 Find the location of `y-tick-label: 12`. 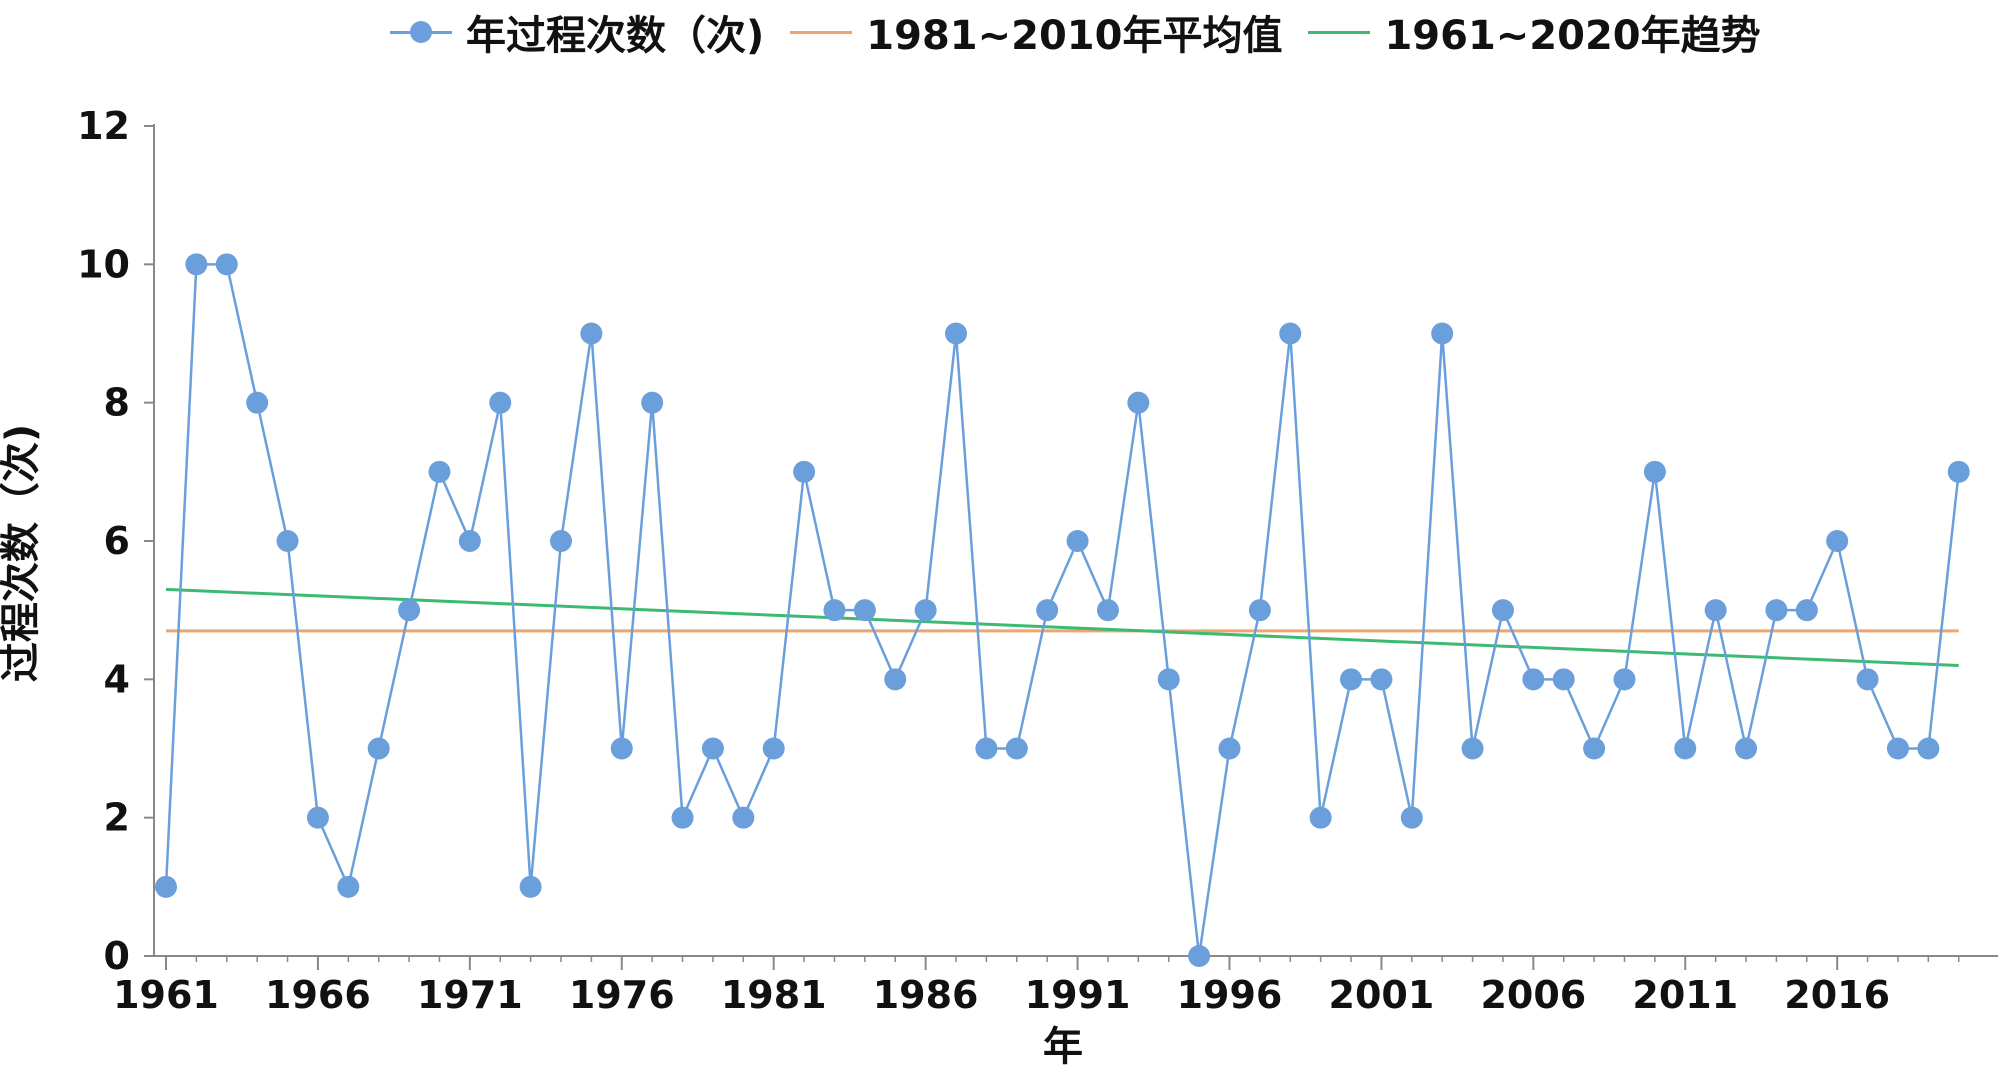

y-tick-label: 12 is located at coordinates (103, 126).